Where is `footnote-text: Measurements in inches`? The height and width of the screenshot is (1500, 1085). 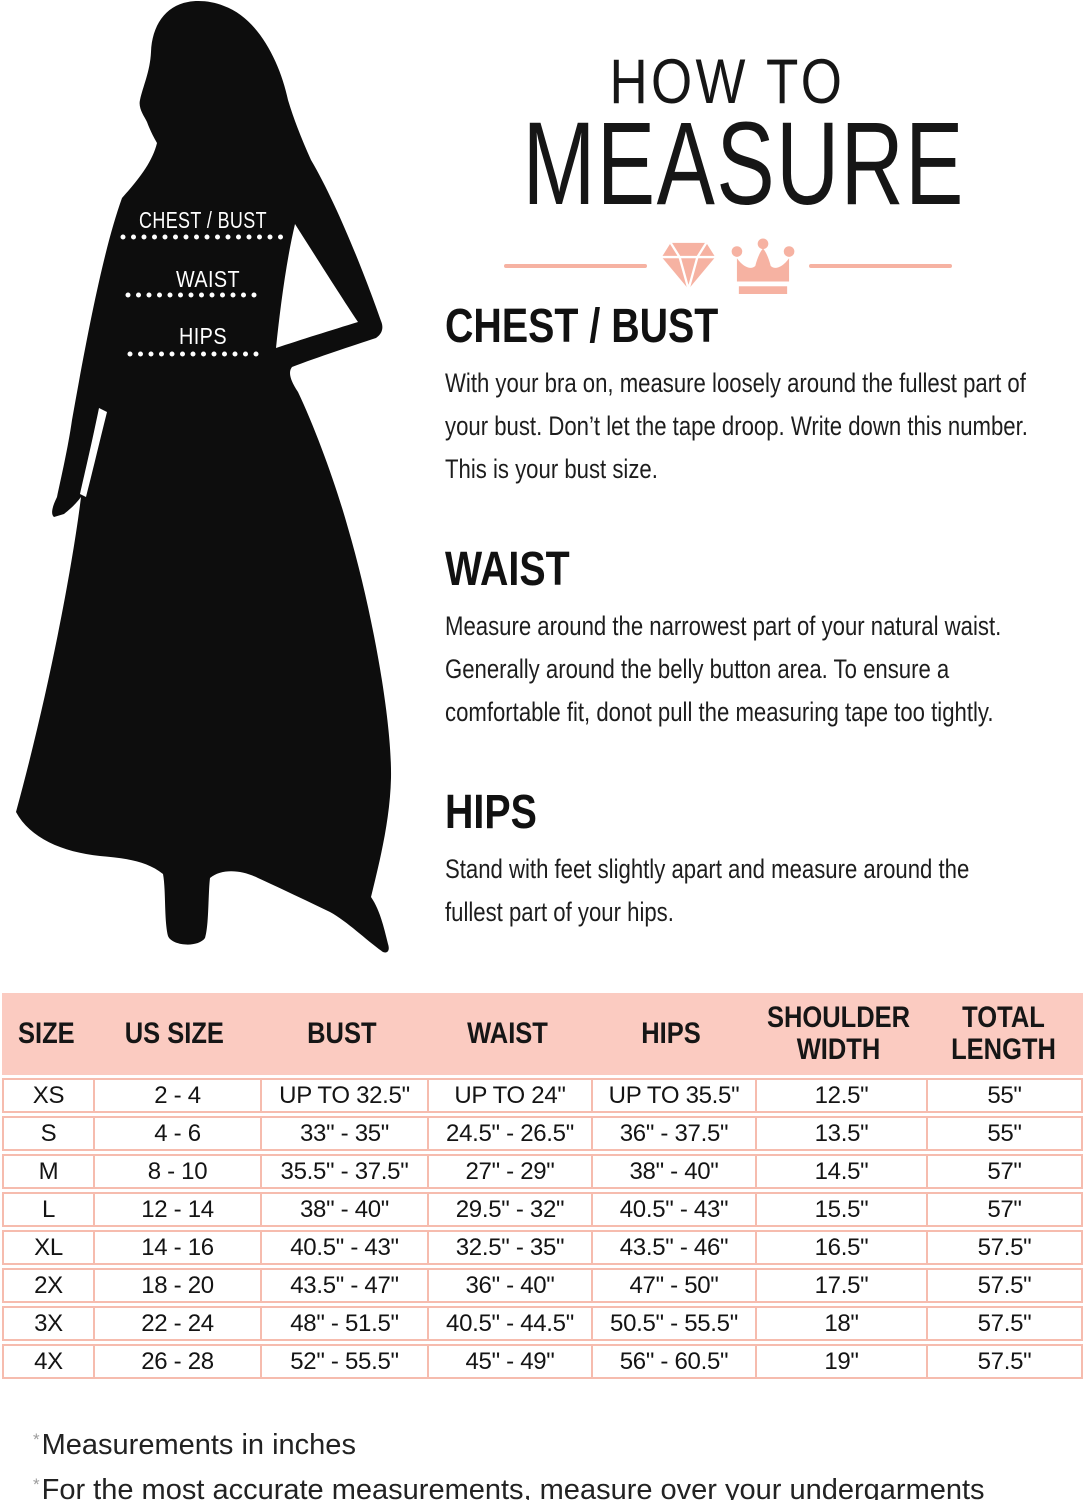
footnote-text: Measurements in inches is located at coordinates (198, 1445).